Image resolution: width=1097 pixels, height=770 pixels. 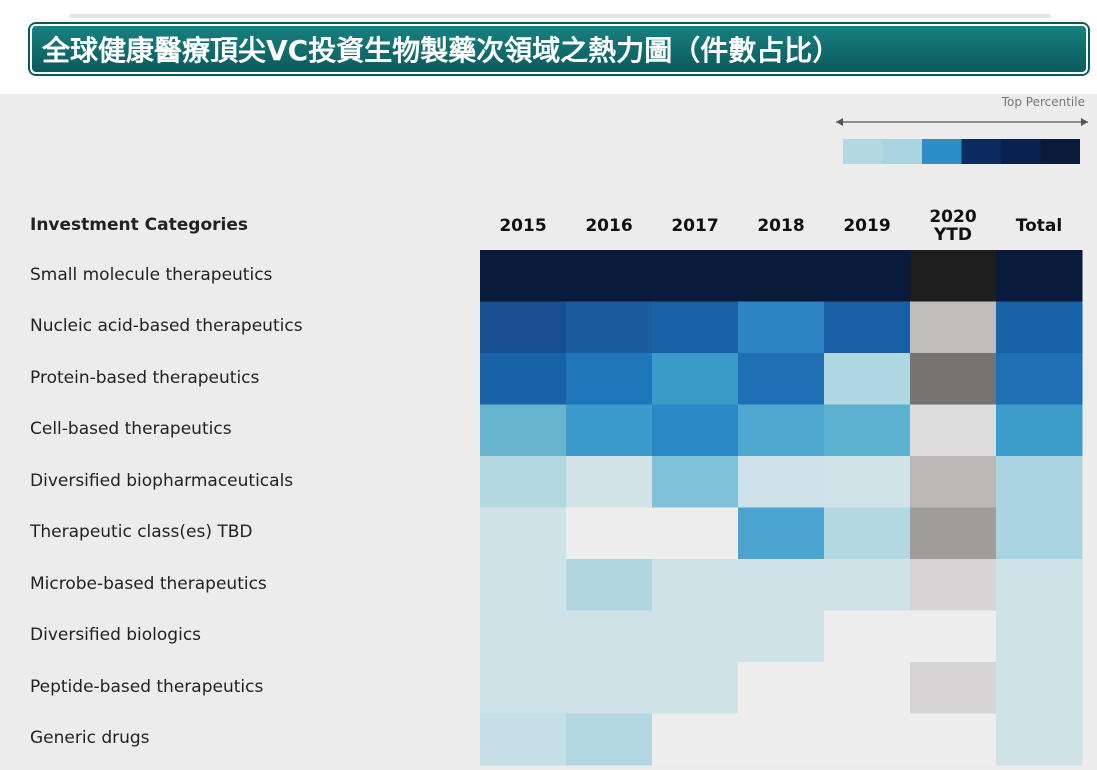 What do you see at coordinates (523, 226) in the screenshot?
I see `column-header: 2015` at bounding box center [523, 226].